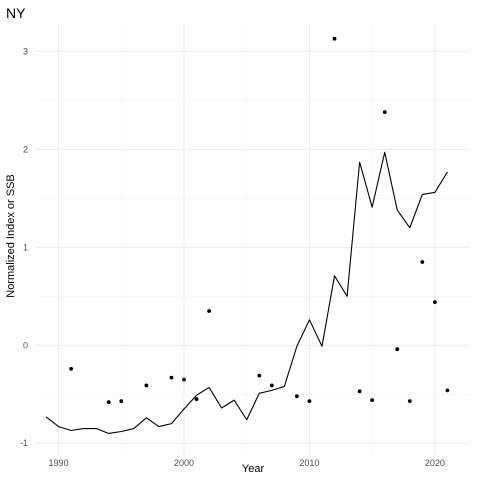  What do you see at coordinates (184, 463) in the screenshot?
I see `x-tick-label: 2000` at bounding box center [184, 463].